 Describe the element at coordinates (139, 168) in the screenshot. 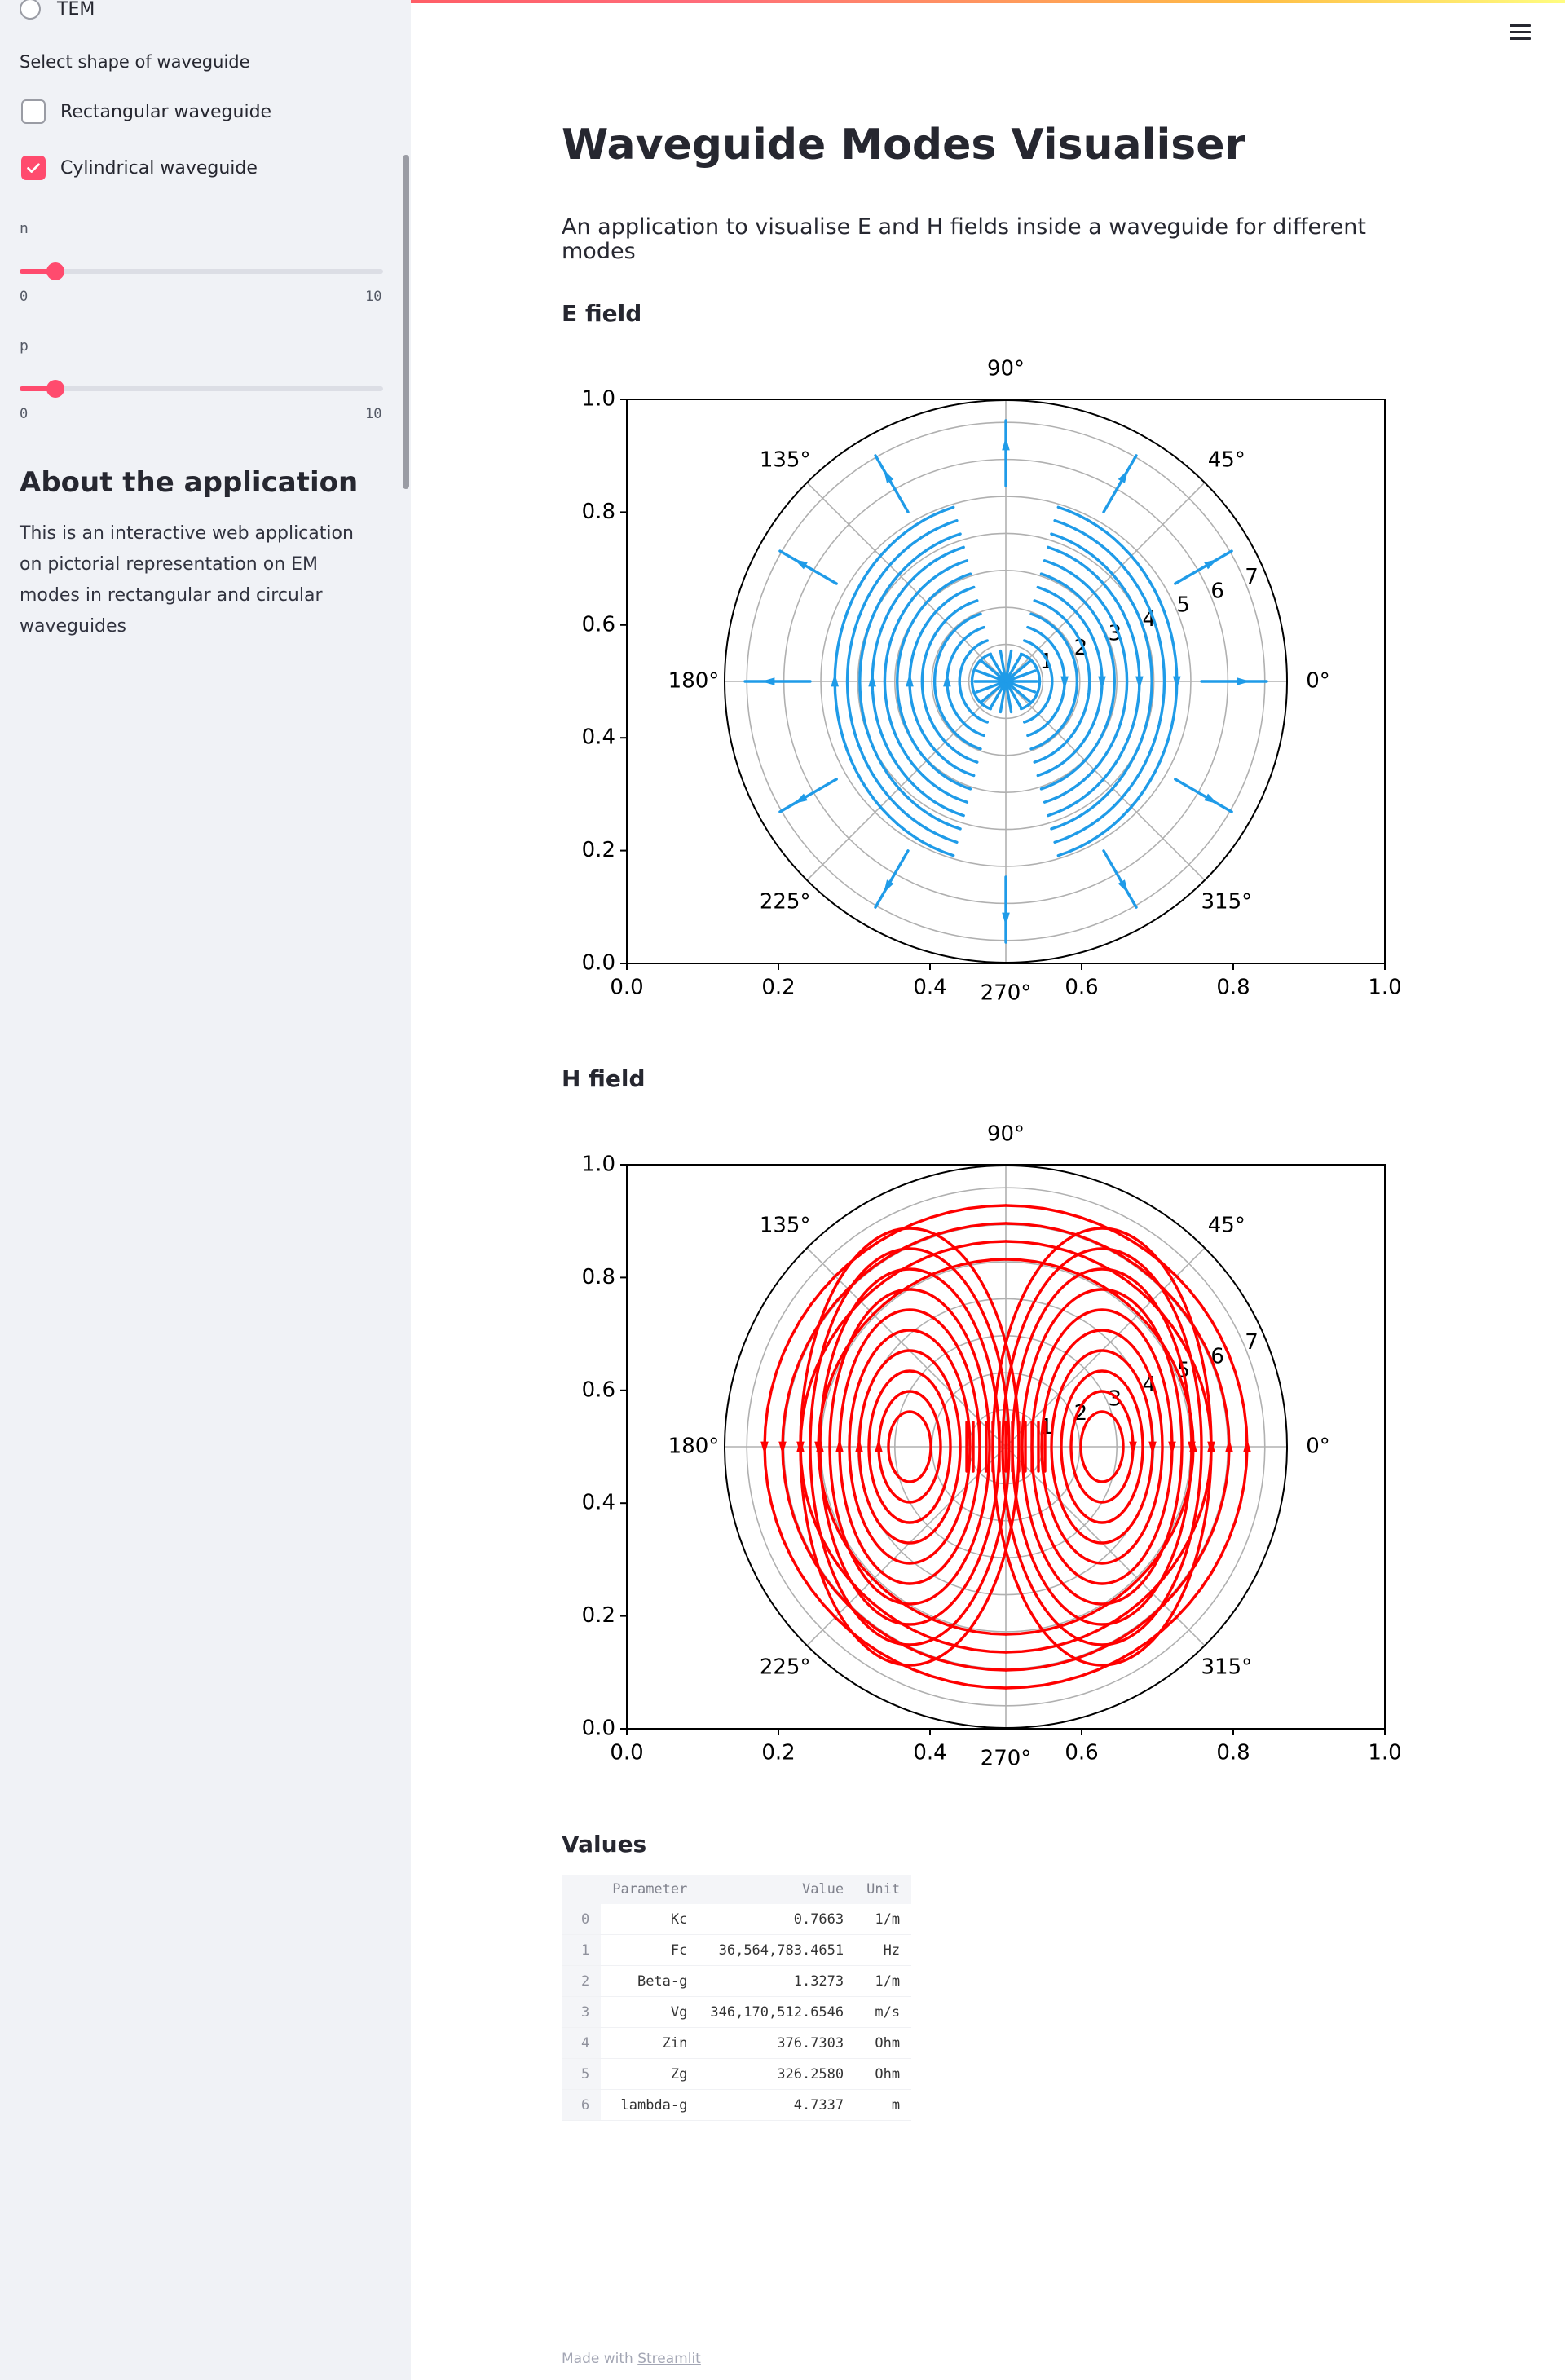

I see `checkbox-cylindrical: Cylindrical waveguide` at that location.